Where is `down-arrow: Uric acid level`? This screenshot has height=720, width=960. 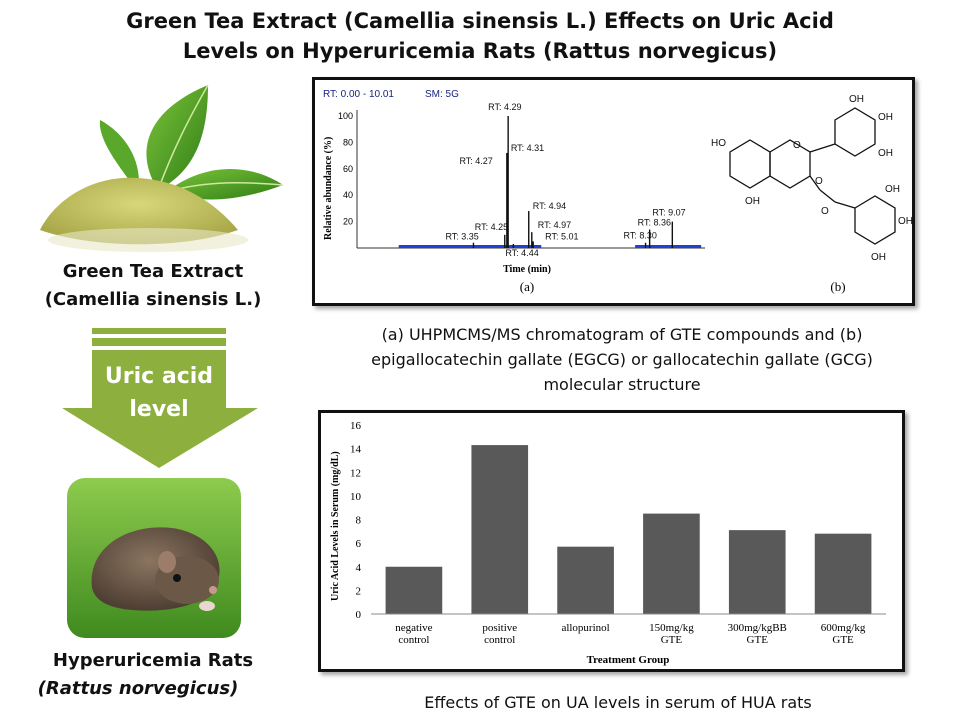 down-arrow: Uric acid level is located at coordinates (160, 398).